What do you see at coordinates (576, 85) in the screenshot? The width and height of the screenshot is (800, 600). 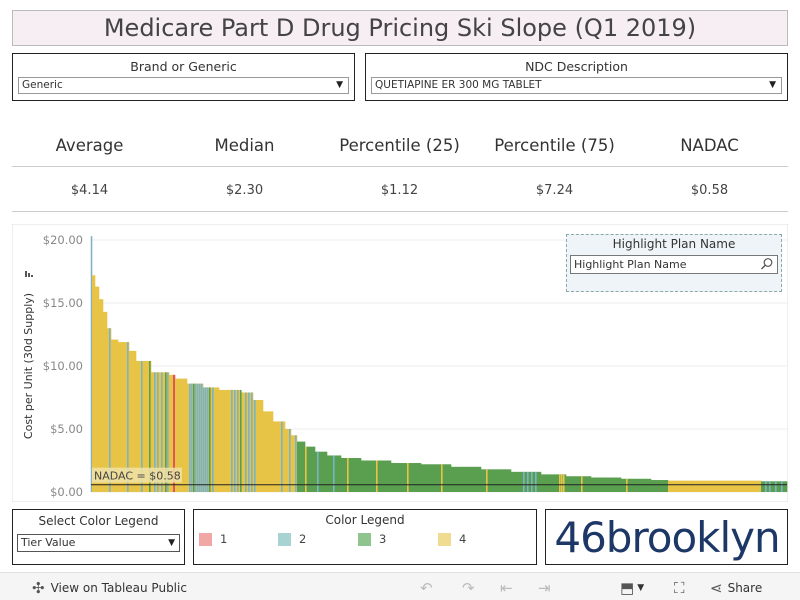 I see `ndc-description-select: QUETIAPINE ER 300 MG TABLET ▼` at bounding box center [576, 85].